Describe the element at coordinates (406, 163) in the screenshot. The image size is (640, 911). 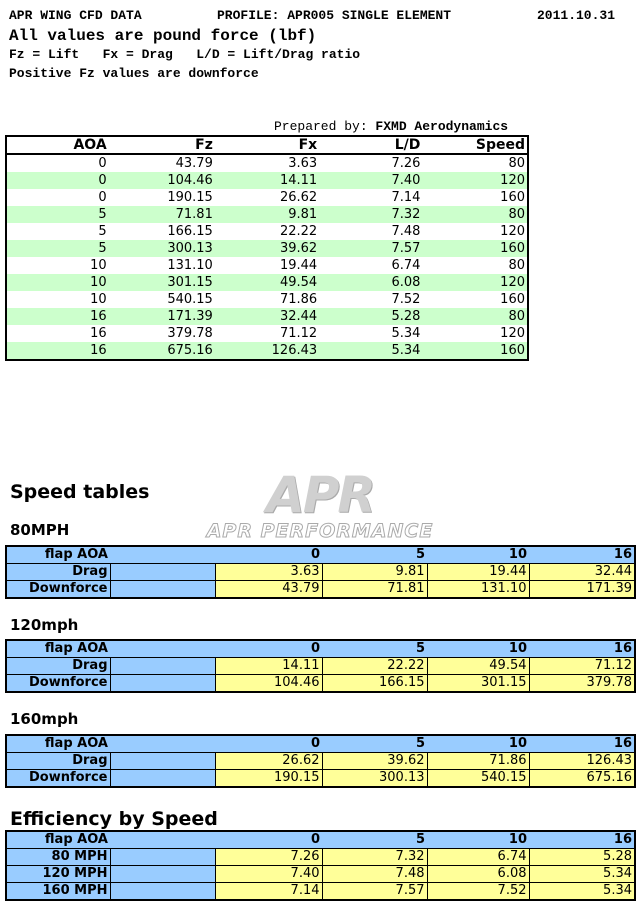
I see `table-cell: 7.26` at that location.